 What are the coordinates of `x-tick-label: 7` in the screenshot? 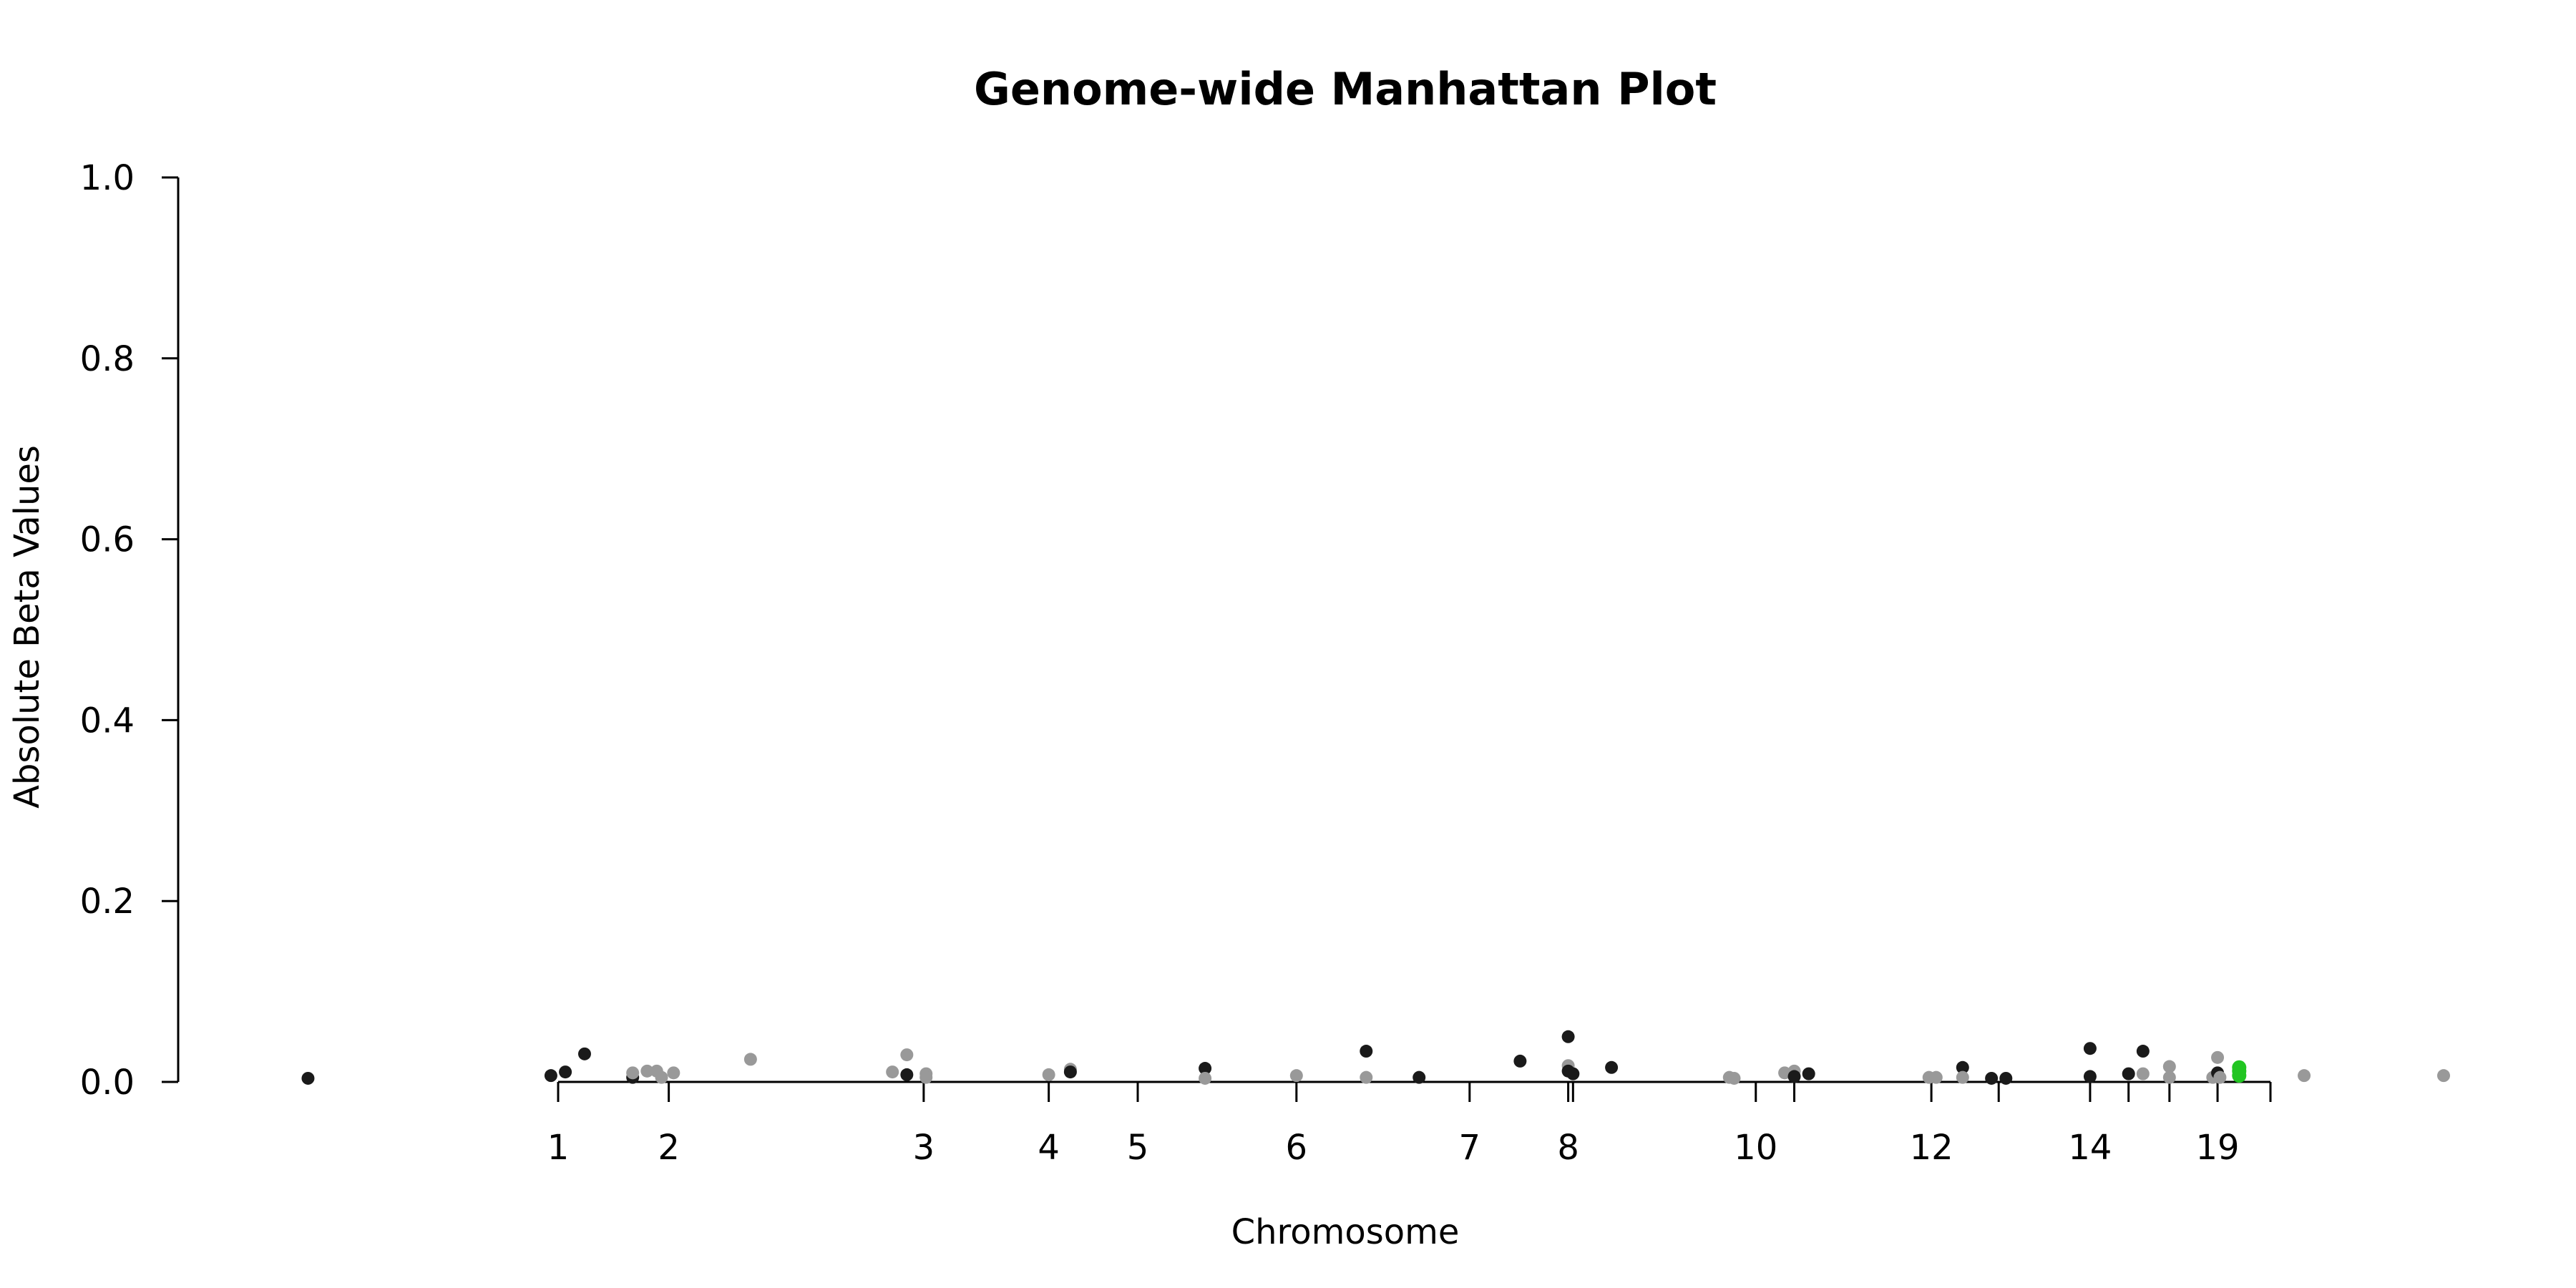 It's located at (1470, 1148).